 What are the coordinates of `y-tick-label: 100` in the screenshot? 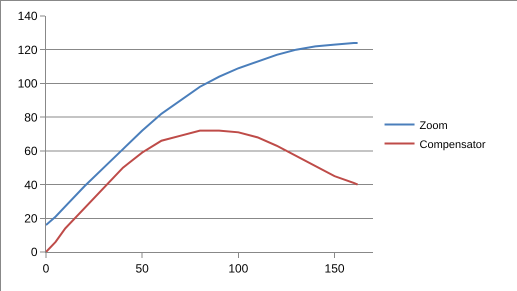 It's located at (28, 83).